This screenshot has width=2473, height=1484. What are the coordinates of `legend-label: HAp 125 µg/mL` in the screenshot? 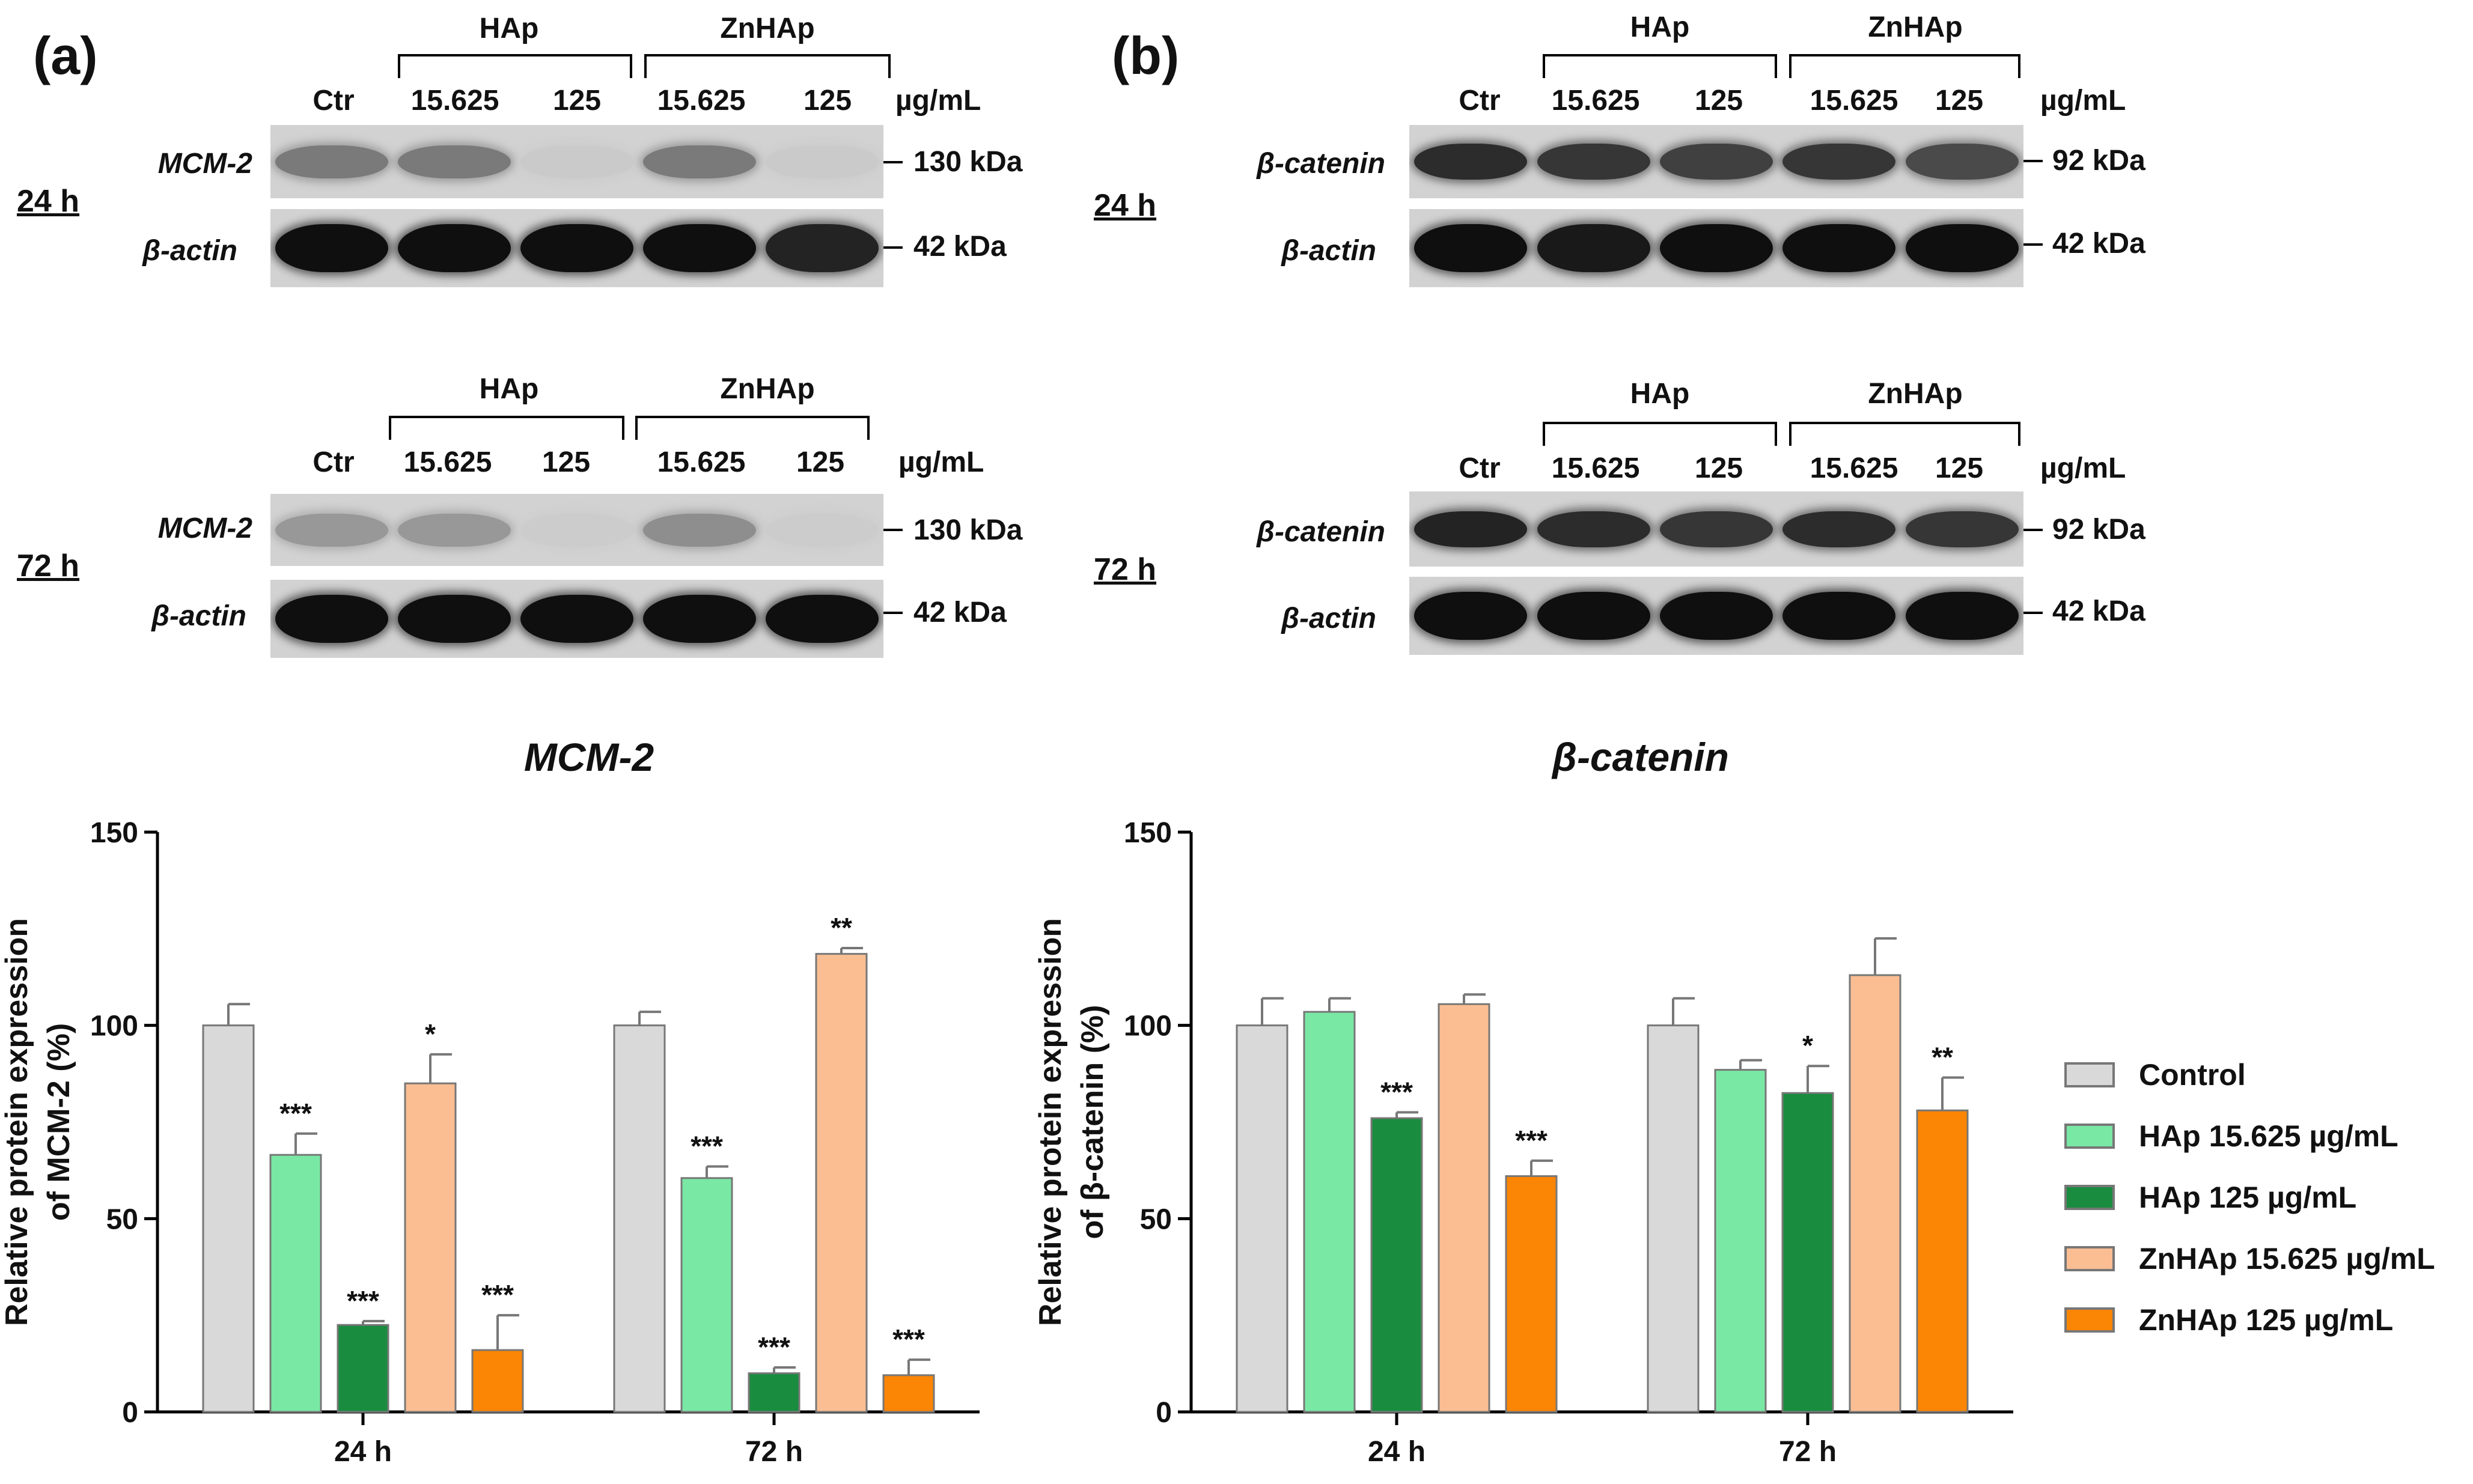 It's located at (2248, 1197).